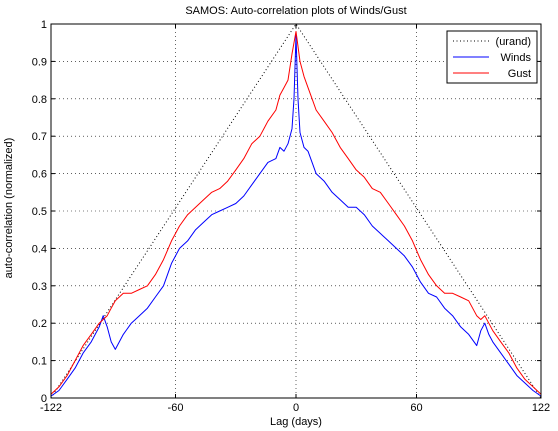 The image size is (558, 431). What do you see at coordinates (9, 208) in the screenshot?
I see `y-axis-label: auto-correlation (normalized)` at bounding box center [9, 208].